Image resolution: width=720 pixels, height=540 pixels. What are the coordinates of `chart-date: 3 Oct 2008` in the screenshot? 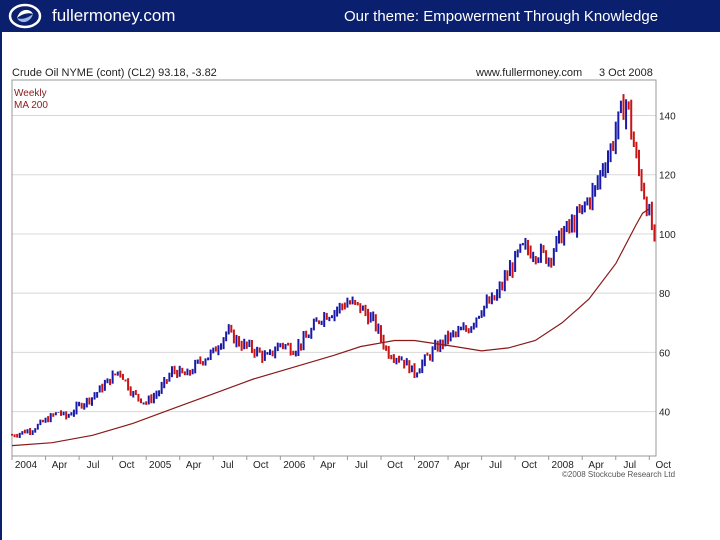 It's located at (626, 73).